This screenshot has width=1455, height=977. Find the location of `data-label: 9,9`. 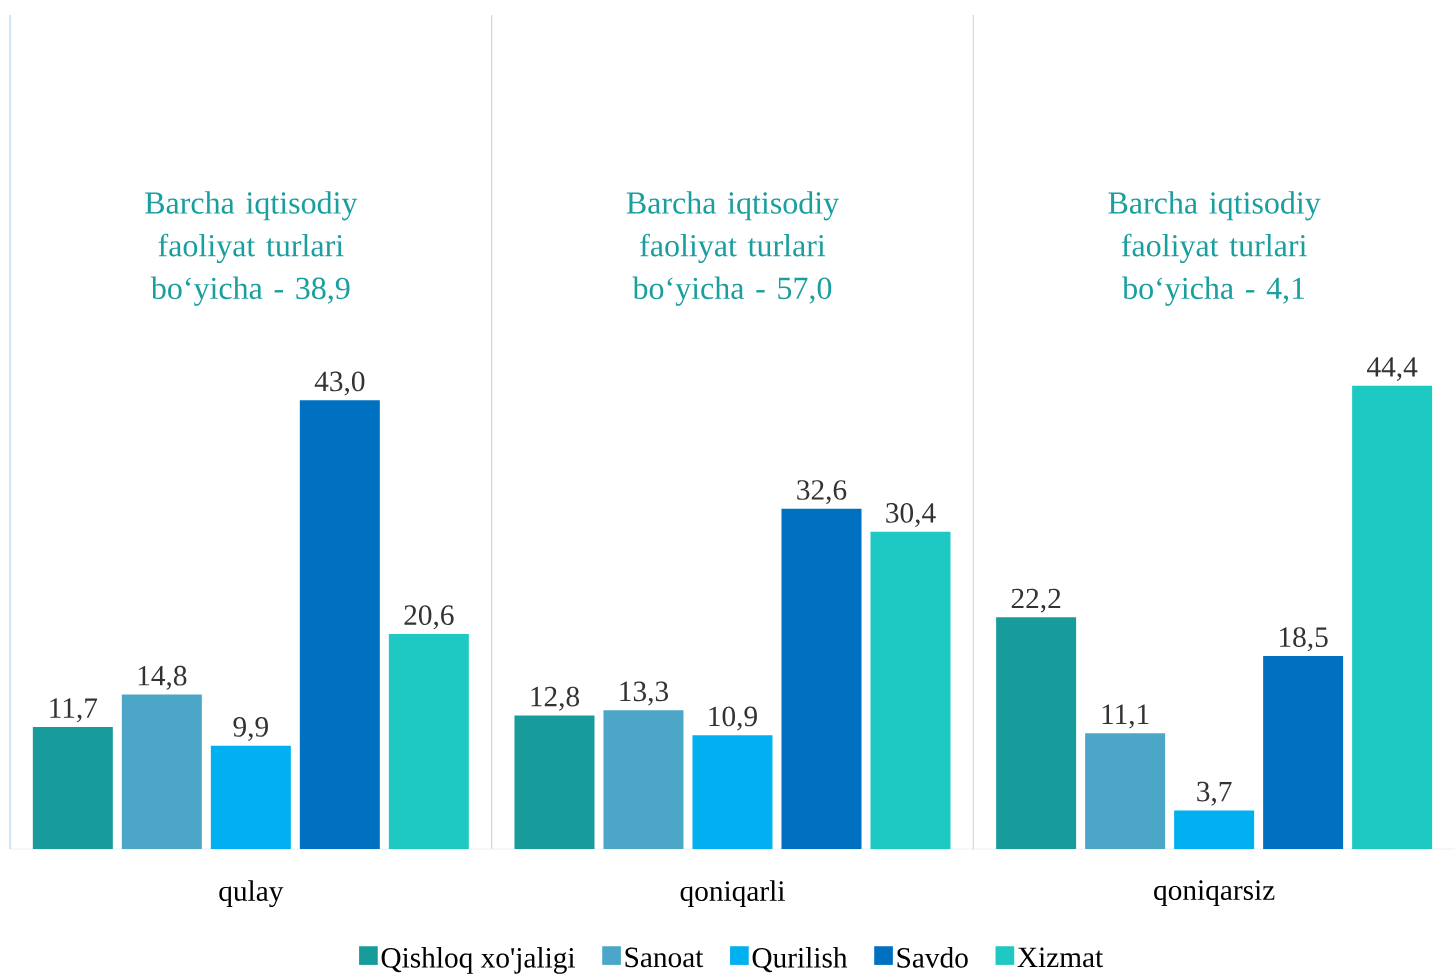

data-label: 9,9 is located at coordinates (250, 729).